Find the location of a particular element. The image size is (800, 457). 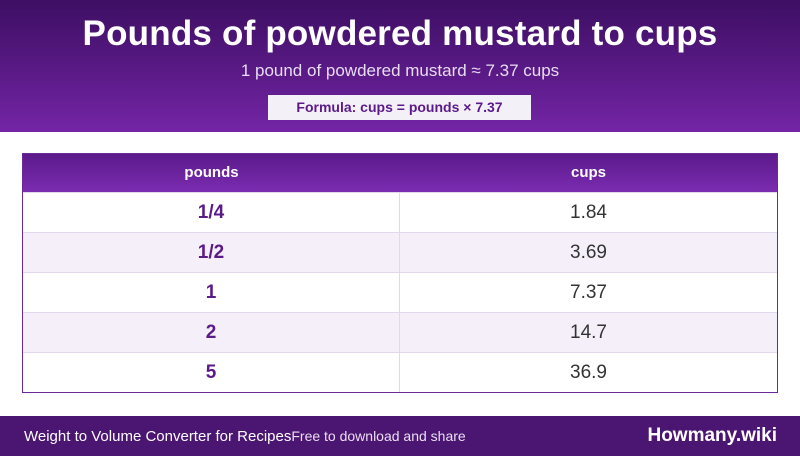

page-title: Pounds of powdered mustard to cups is located at coordinates (400, 33).